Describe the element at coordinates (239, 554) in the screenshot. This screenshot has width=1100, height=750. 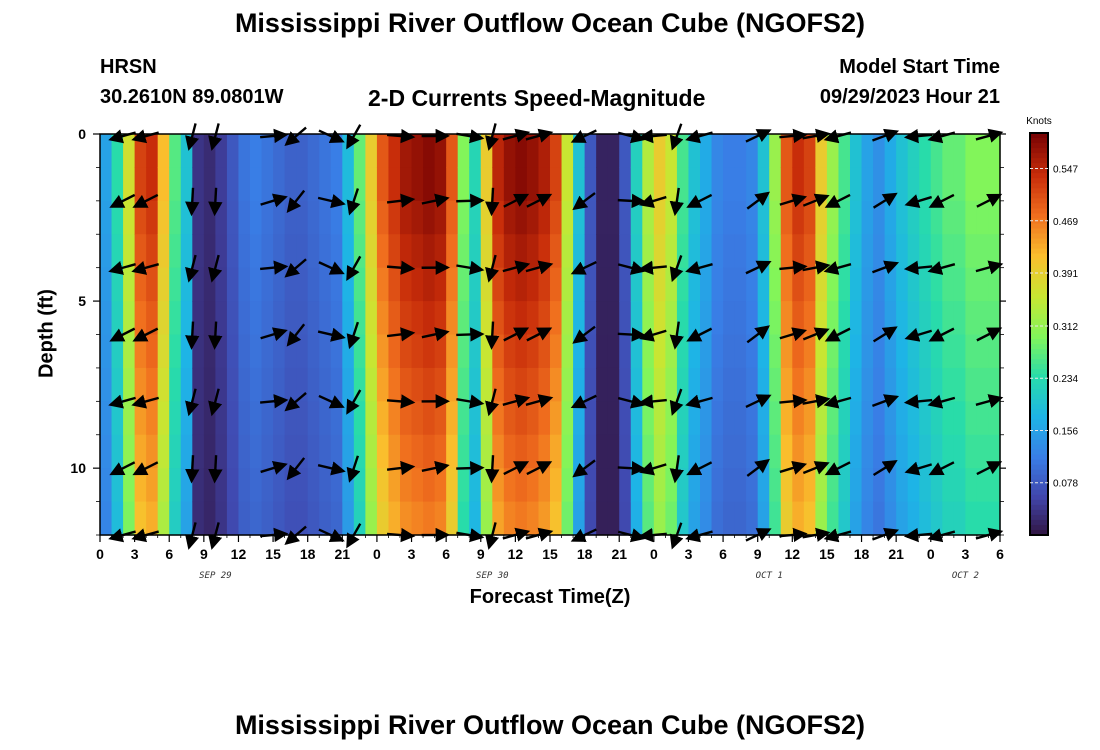
I see `x-tick-label: 12` at that location.